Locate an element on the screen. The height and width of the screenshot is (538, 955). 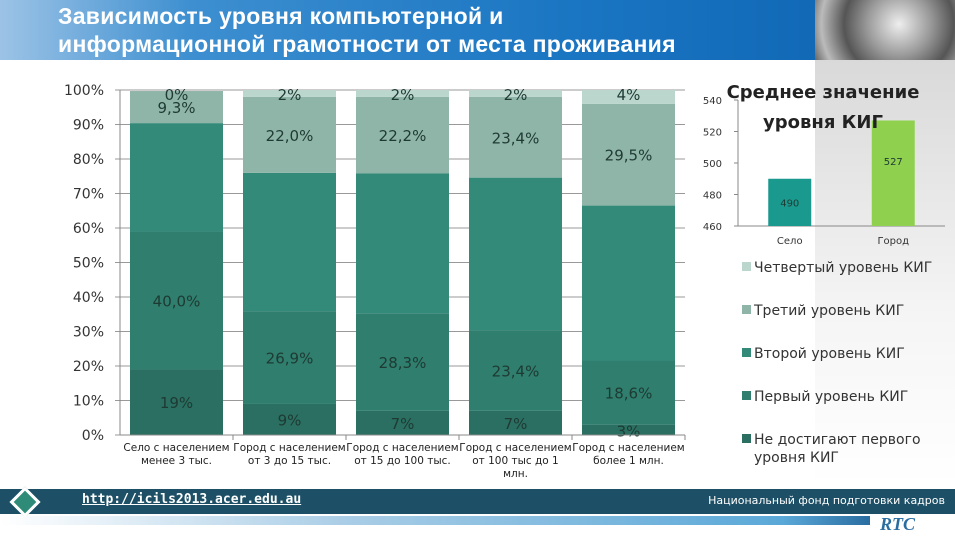
x-tick-label: млн. is located at coordinates (515, 474).